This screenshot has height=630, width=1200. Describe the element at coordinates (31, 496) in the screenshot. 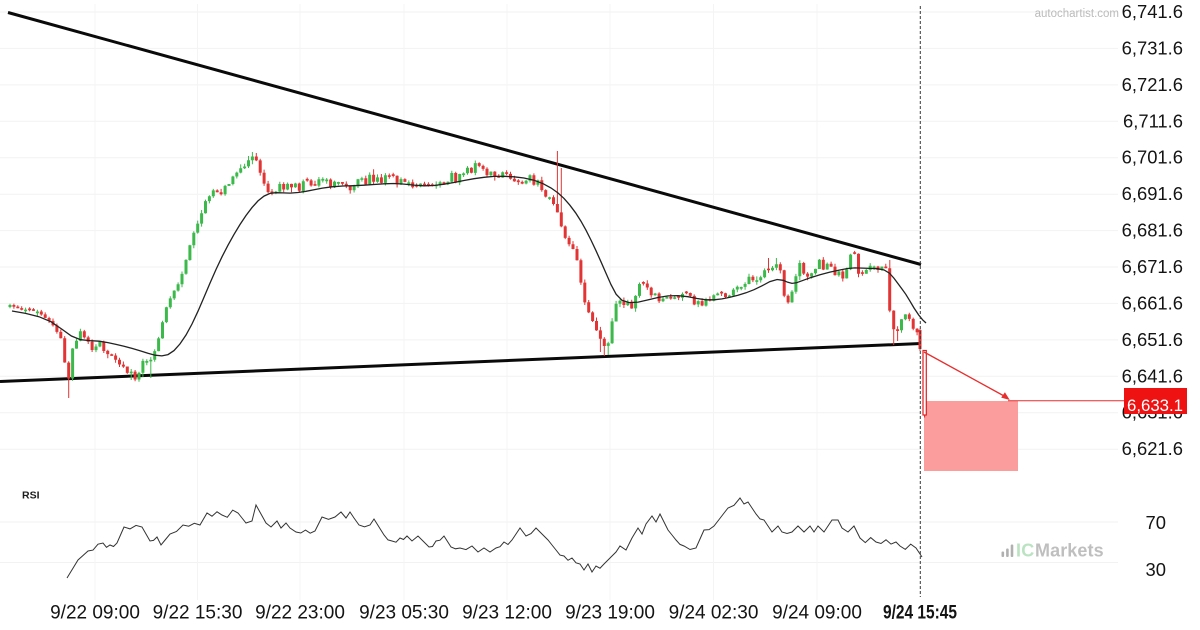

I see `svg-text: RSI` at that location.